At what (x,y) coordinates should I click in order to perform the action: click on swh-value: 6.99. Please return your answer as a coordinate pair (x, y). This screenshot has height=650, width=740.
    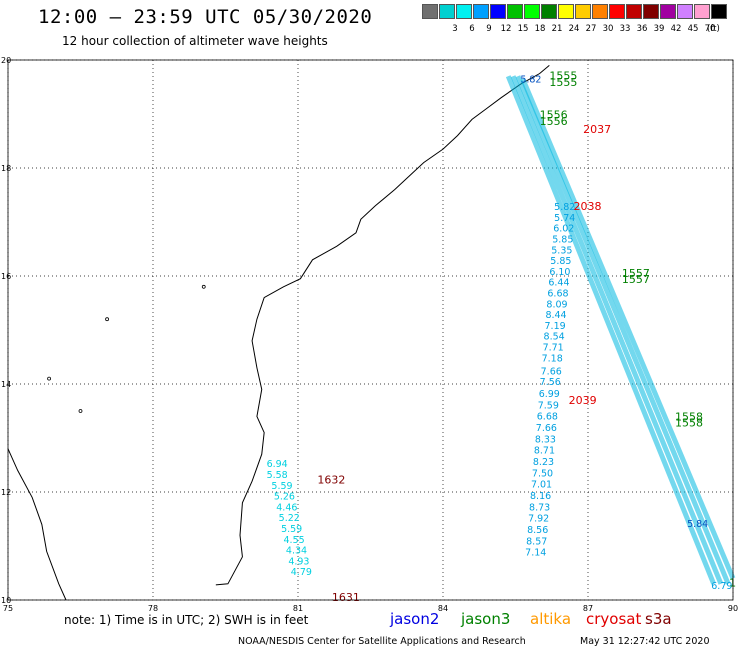
    Looking at the image, I should click on (549, 394).